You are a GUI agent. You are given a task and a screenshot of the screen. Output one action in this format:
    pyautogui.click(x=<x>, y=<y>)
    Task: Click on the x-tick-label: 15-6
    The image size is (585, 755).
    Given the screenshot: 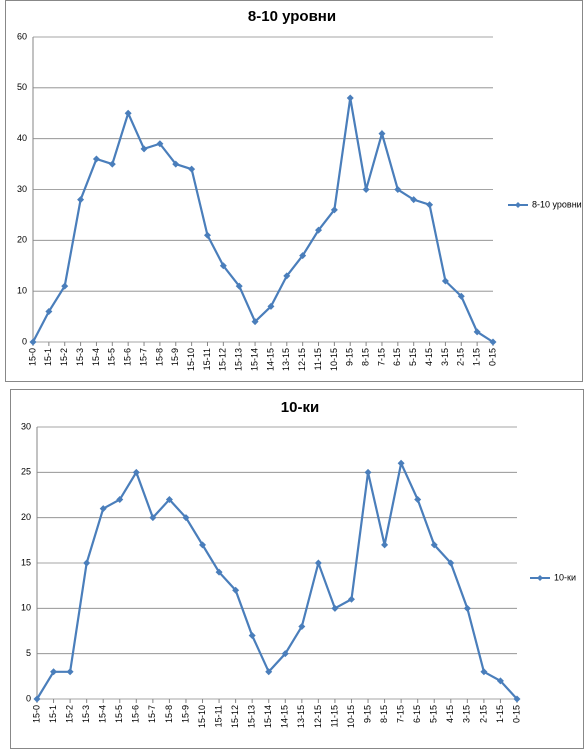 What is the action you would take?
    pyautogui.click(x=136, y=714)
    